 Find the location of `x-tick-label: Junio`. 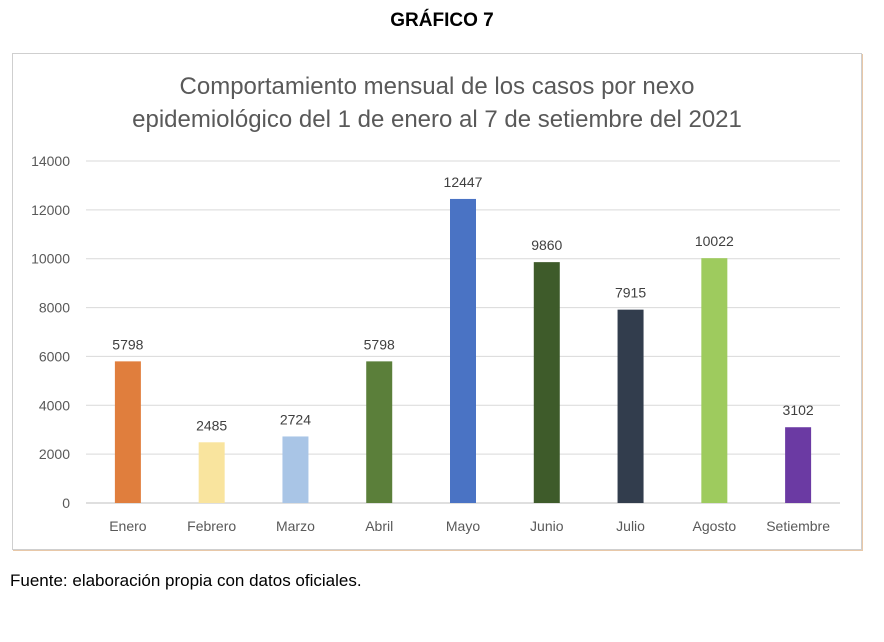

x-tick-label: Junio is located at coordinates (547, 526).